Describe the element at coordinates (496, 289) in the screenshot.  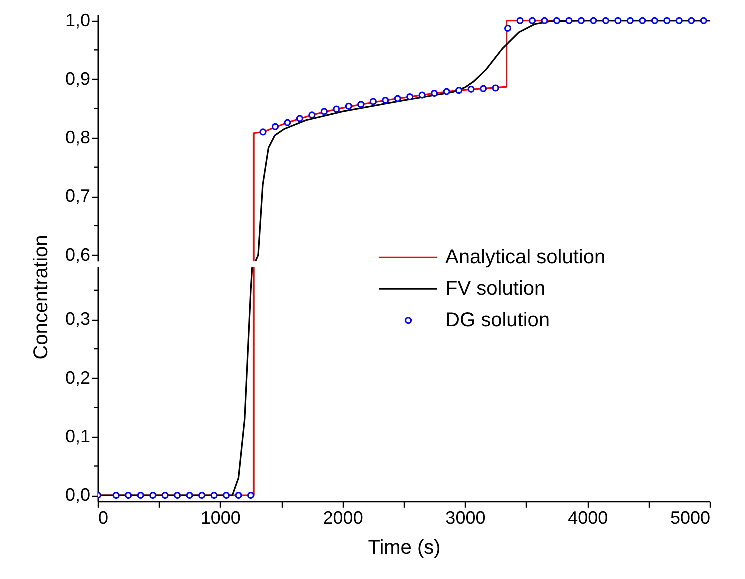
I see `legend-label: FV solution` at that location.